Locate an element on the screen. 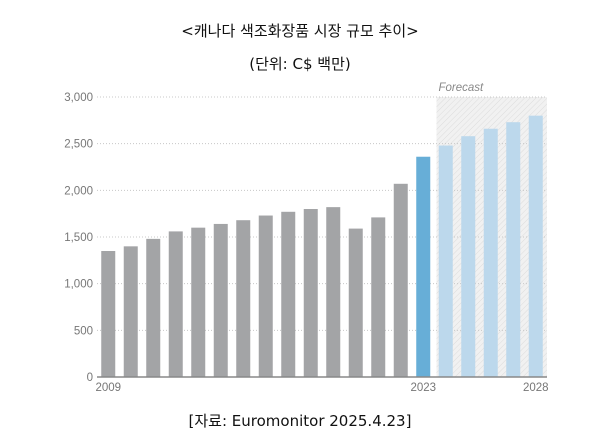  bar-2013 is located at coordinates (198, 302).